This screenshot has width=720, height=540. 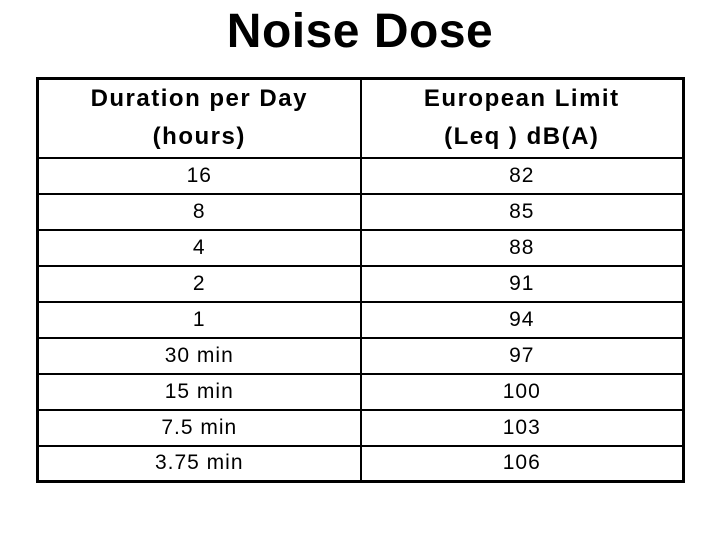 I want to click on limit-cell: 103, so click(x=522, y=427).